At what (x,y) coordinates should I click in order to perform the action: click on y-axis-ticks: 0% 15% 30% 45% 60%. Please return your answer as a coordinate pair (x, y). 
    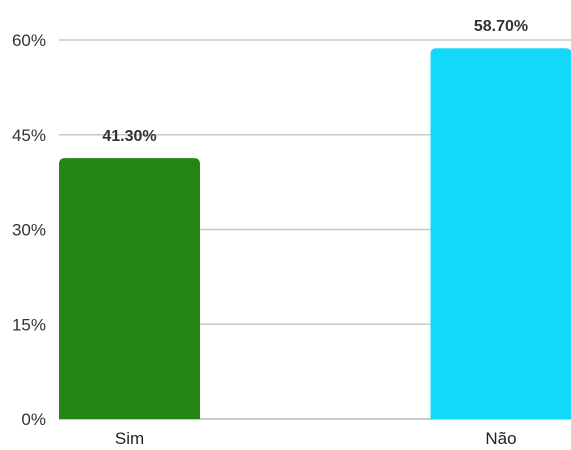
    Looking at the image, I should click on (29, 230).